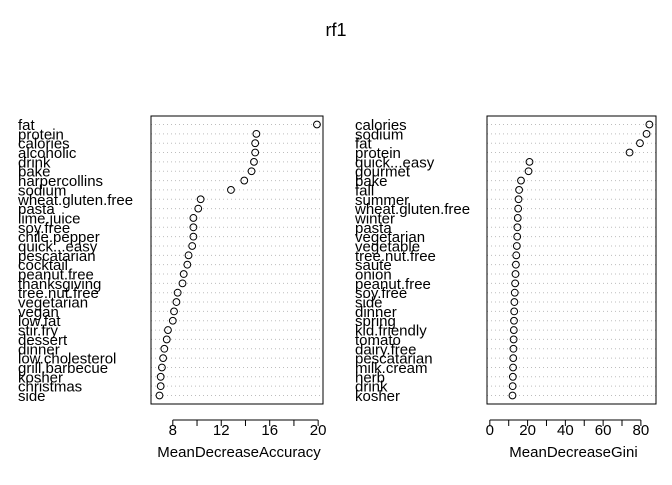 This screenshot has height=485, width=672. I want to click on row-label: soy.free, so click(44, 228).